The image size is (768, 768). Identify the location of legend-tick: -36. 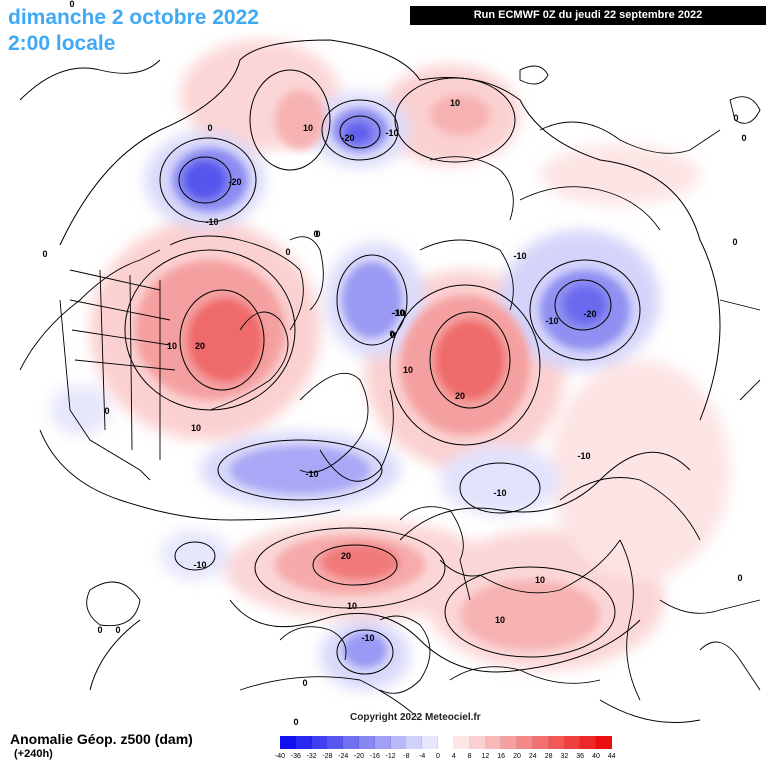
(295, 756).